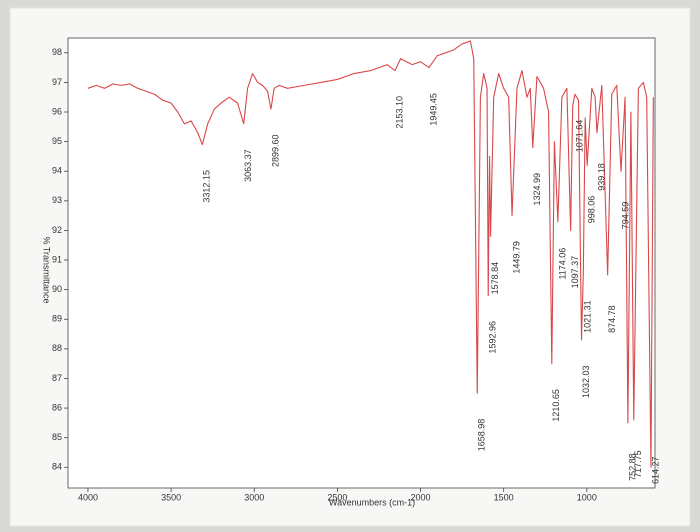 The width and height of the screenshot is (700, 532). Describe the element at coordinates (588, 316) in the screenshot. I see `peak-label: 1021.31` at that location.